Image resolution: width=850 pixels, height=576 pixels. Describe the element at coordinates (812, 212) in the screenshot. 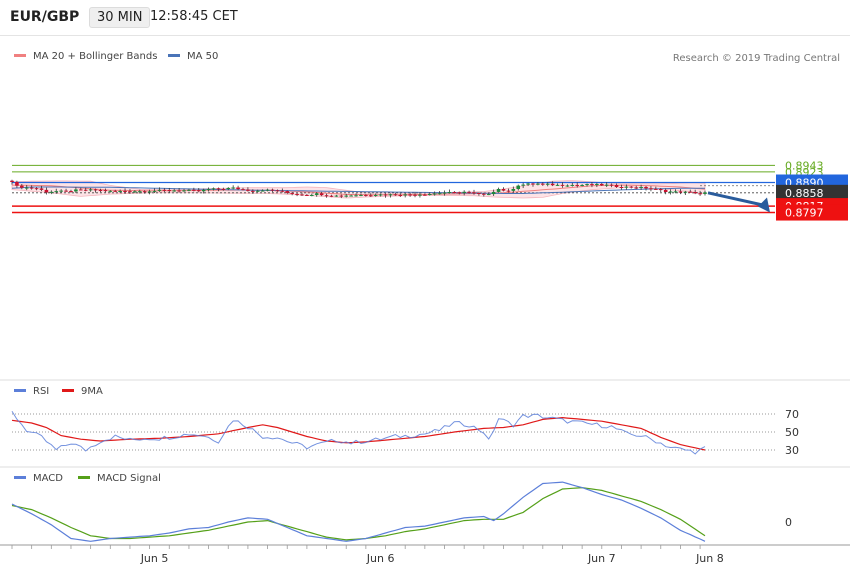

I see `level-0-8797-badge` at that location.